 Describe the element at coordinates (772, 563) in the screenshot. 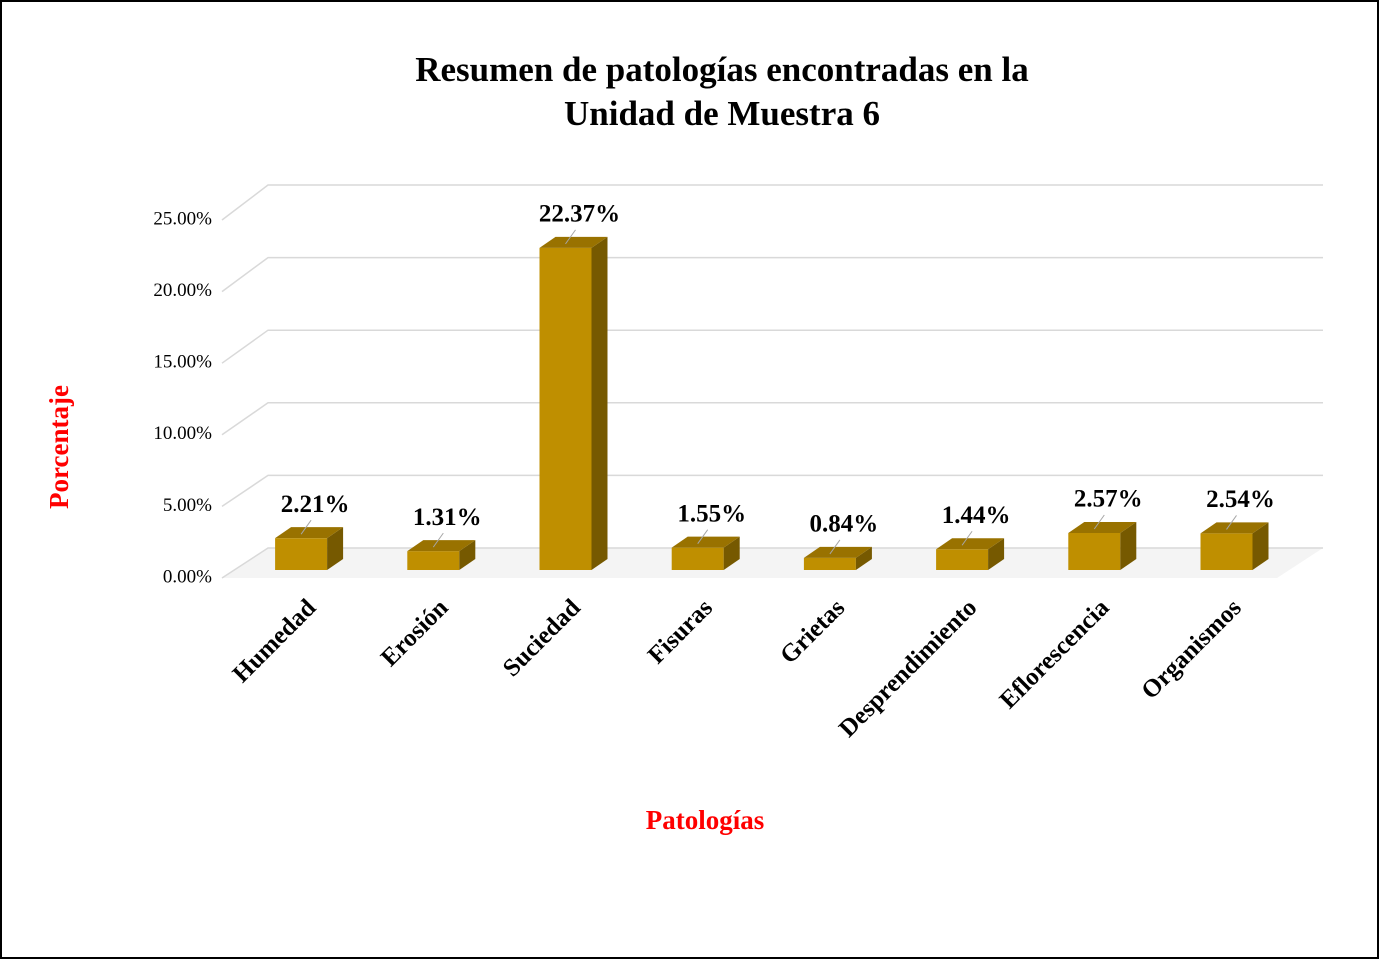

I see `floor` at that location.